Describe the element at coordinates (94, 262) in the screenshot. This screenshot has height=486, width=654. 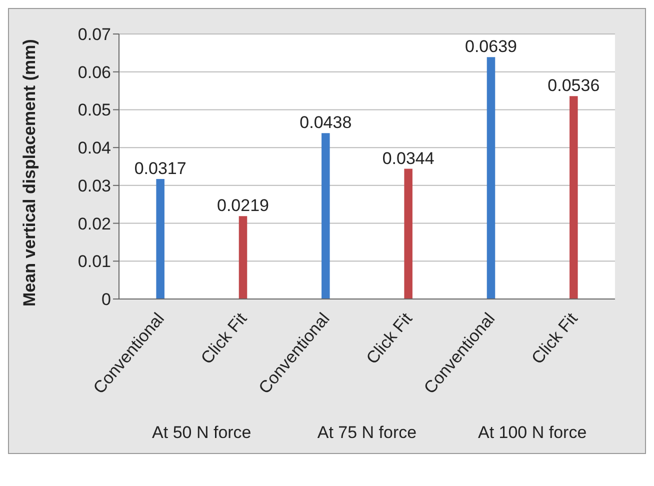
I see `y-tick-label: 0.01` at that location.